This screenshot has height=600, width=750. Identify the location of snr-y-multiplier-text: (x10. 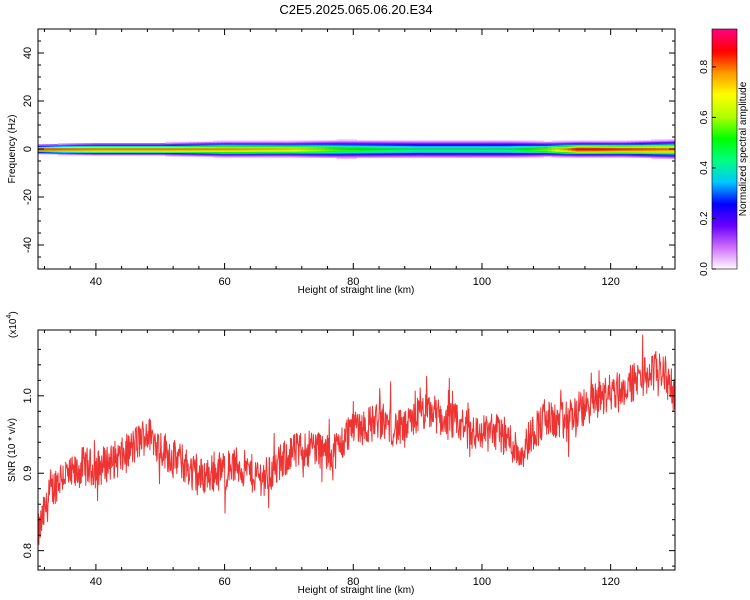
(13, 328).